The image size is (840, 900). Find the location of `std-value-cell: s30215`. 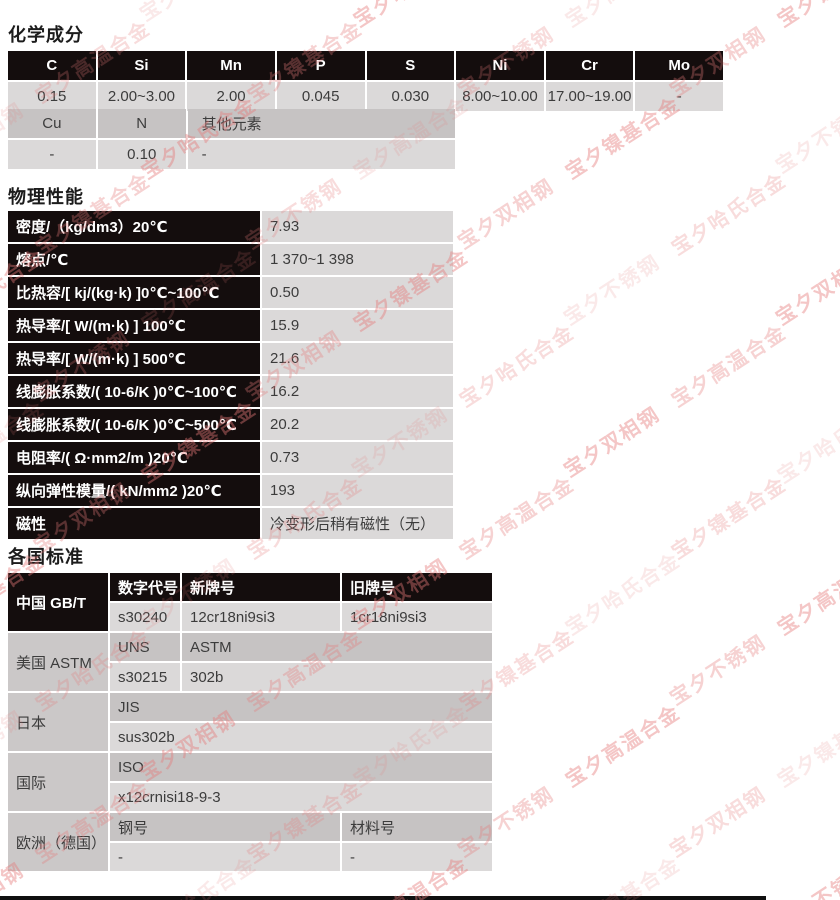

std-value-cell: s30215 is located at coordinates (145, 677).